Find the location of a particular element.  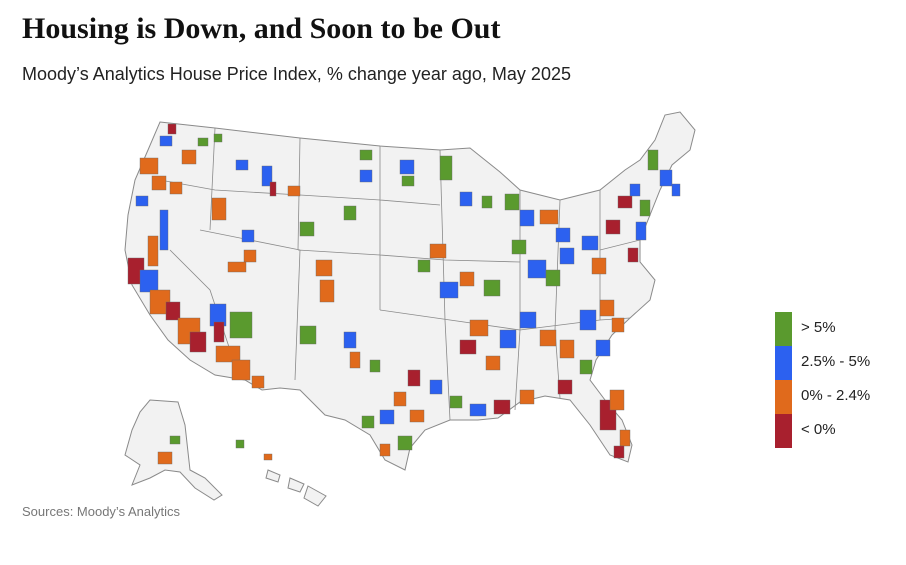

source-note: Sources: Moody’s Analytics is located at coordinates (101, 511).